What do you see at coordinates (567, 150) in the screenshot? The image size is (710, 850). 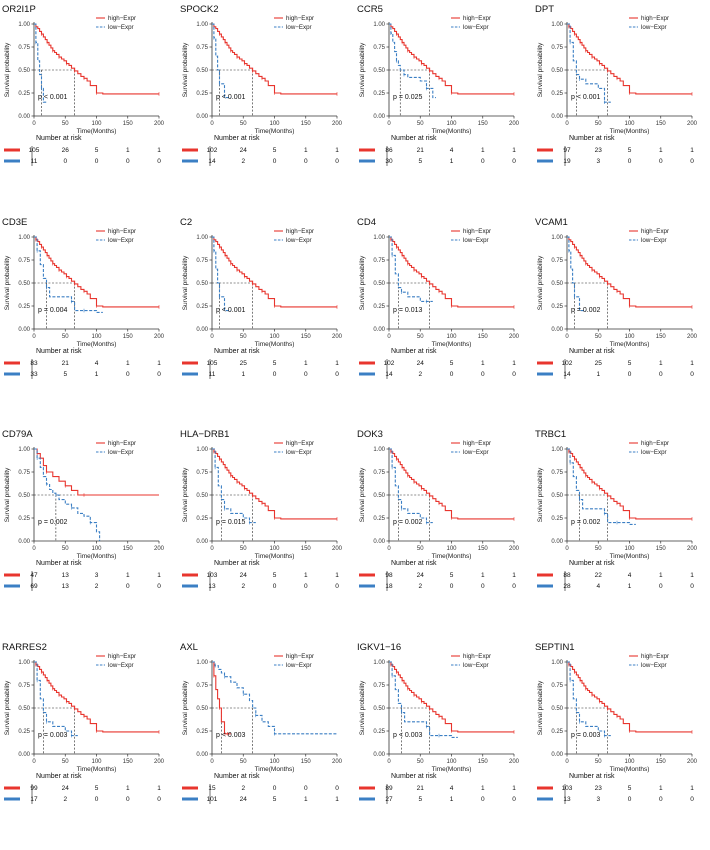 I see `risk-count: 97` at bounding box center [567, 150].